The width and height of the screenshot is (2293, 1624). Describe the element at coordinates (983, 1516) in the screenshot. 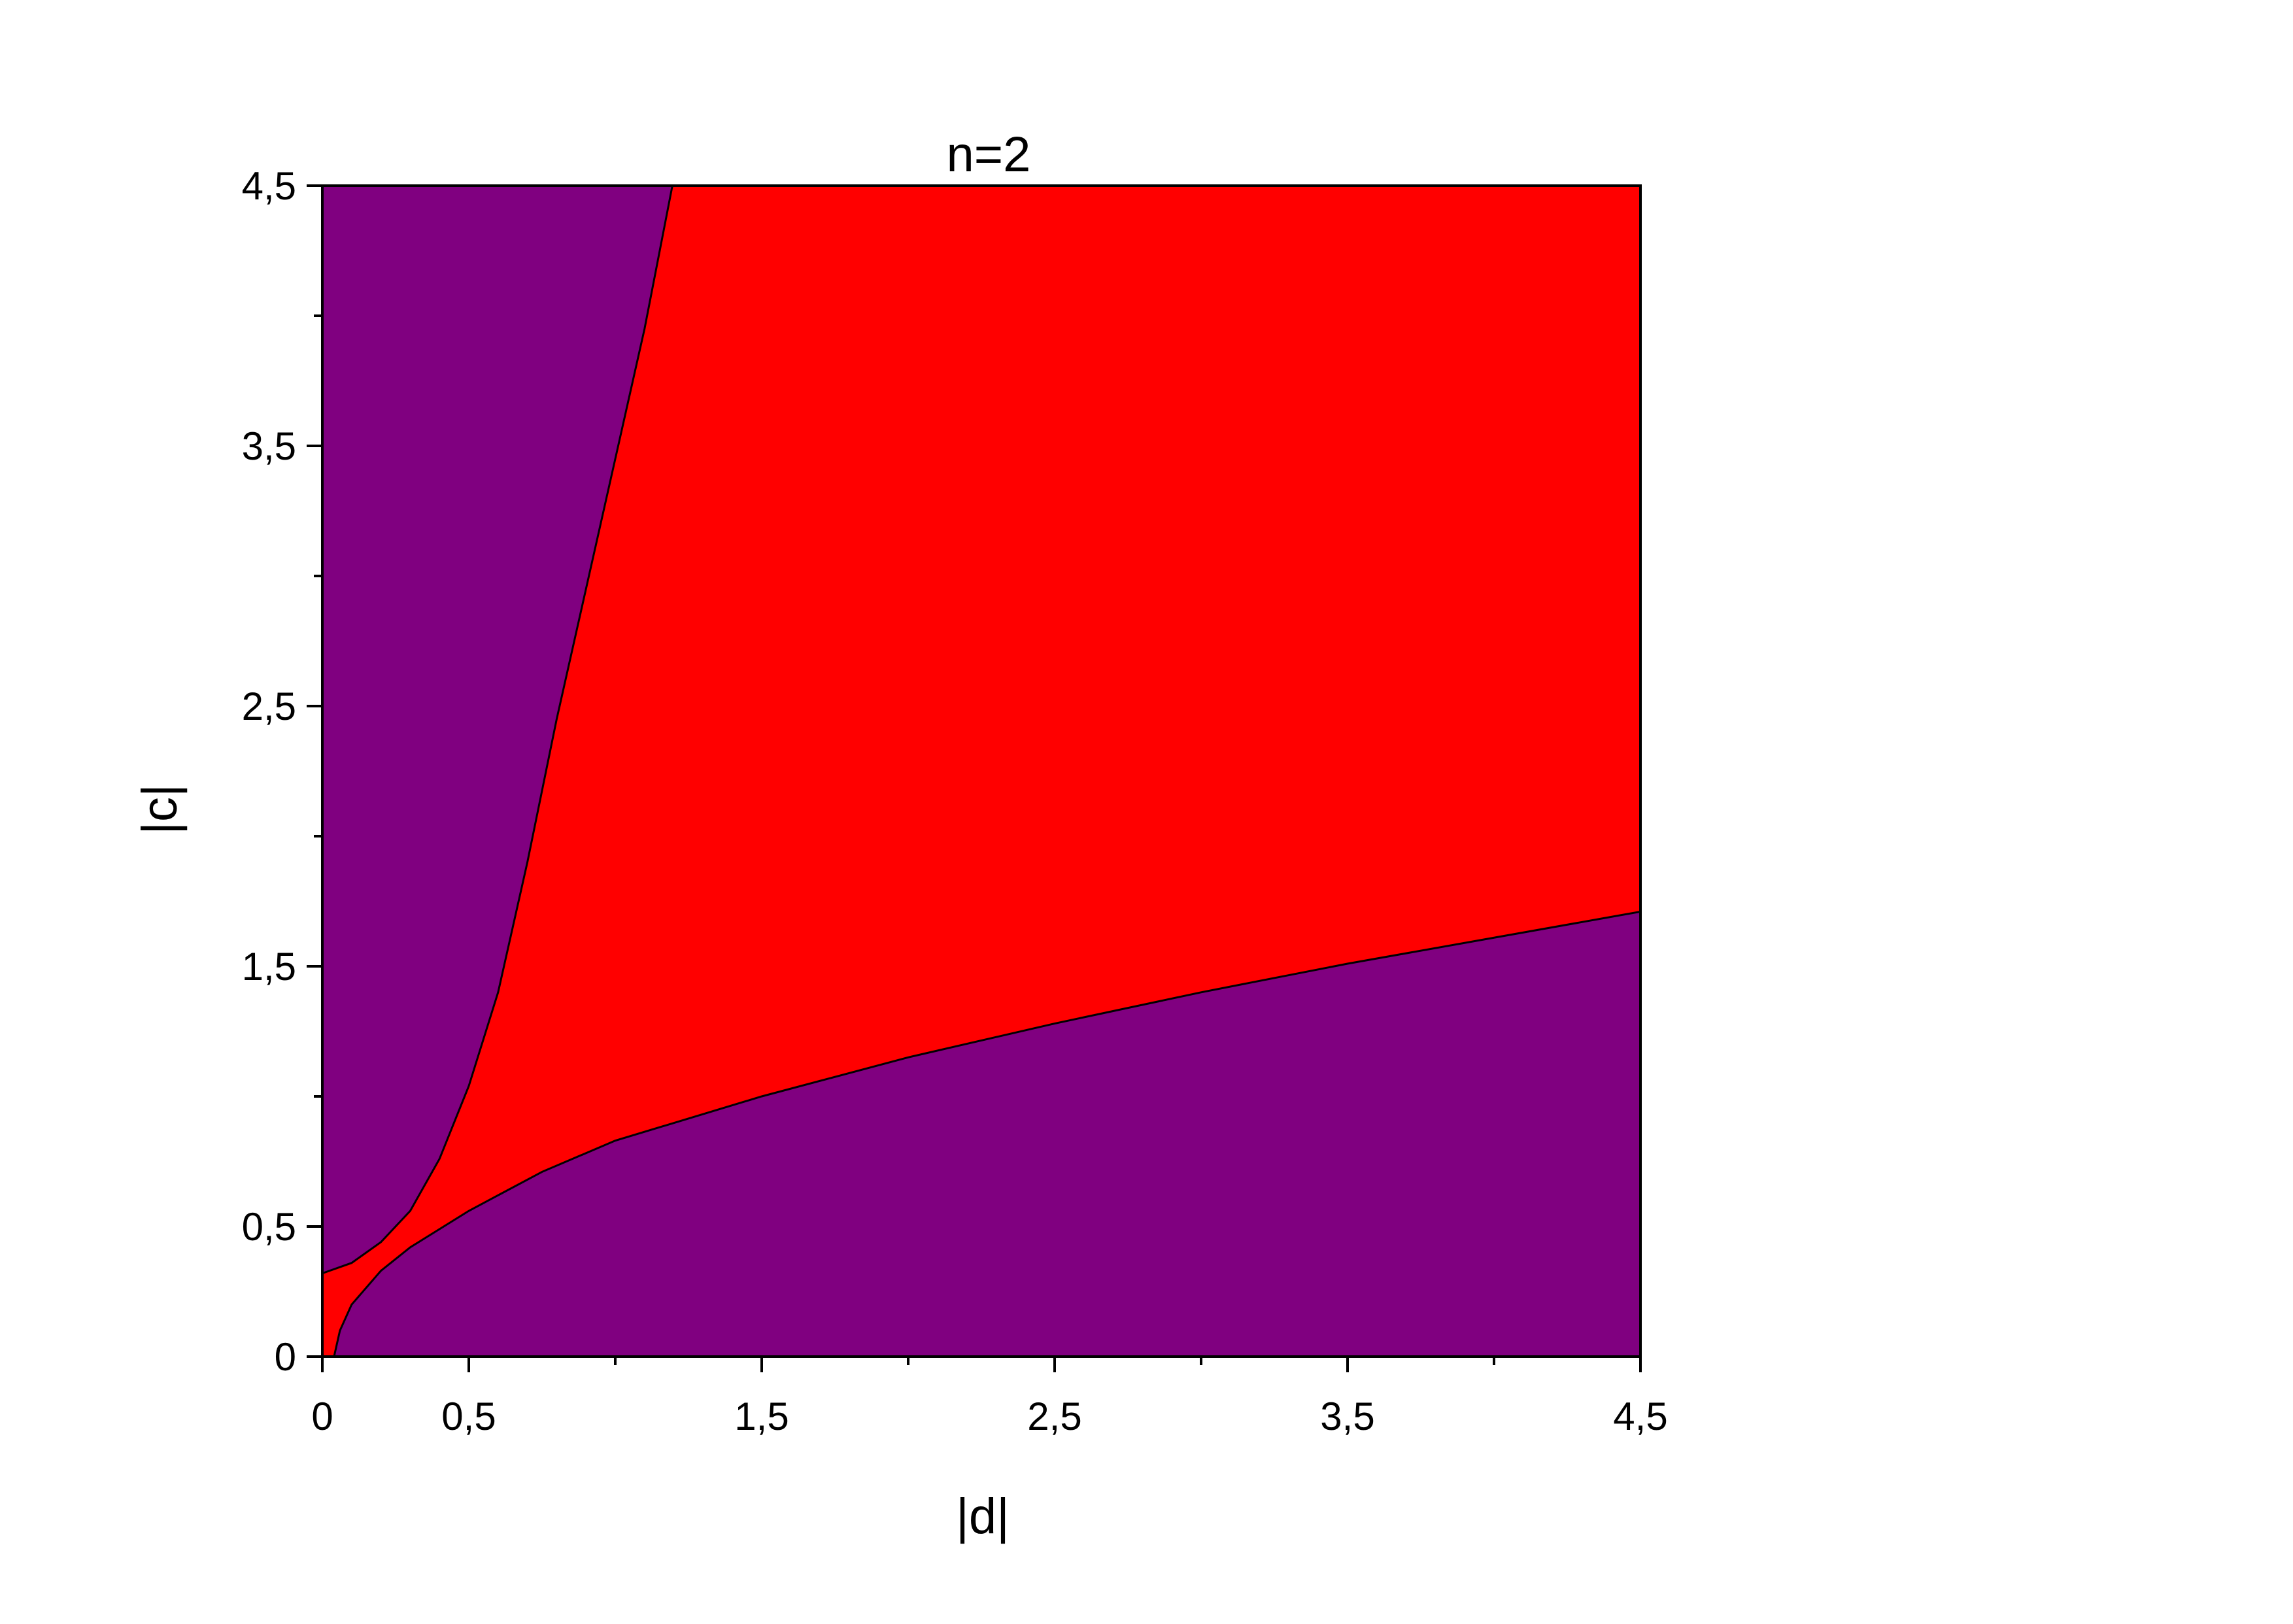

I see `x-axis-label: |d|` at that location.